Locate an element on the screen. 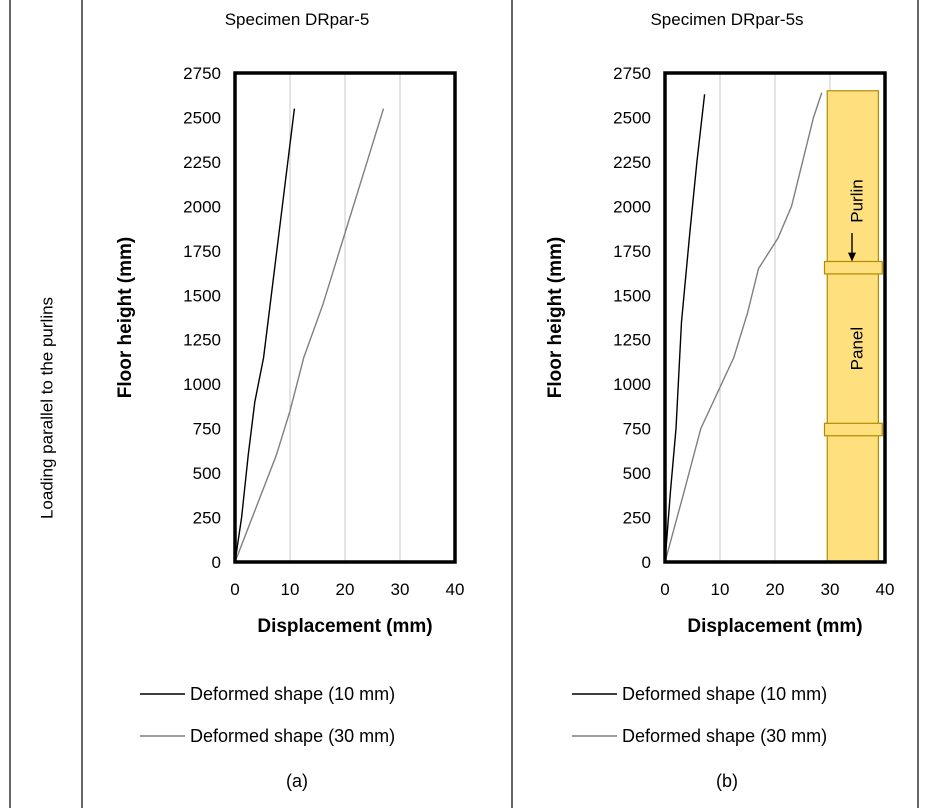 This screenshot has width=930, height=808. chart-title: Specimen DRpar-5s is located at coordinates (726, 19).